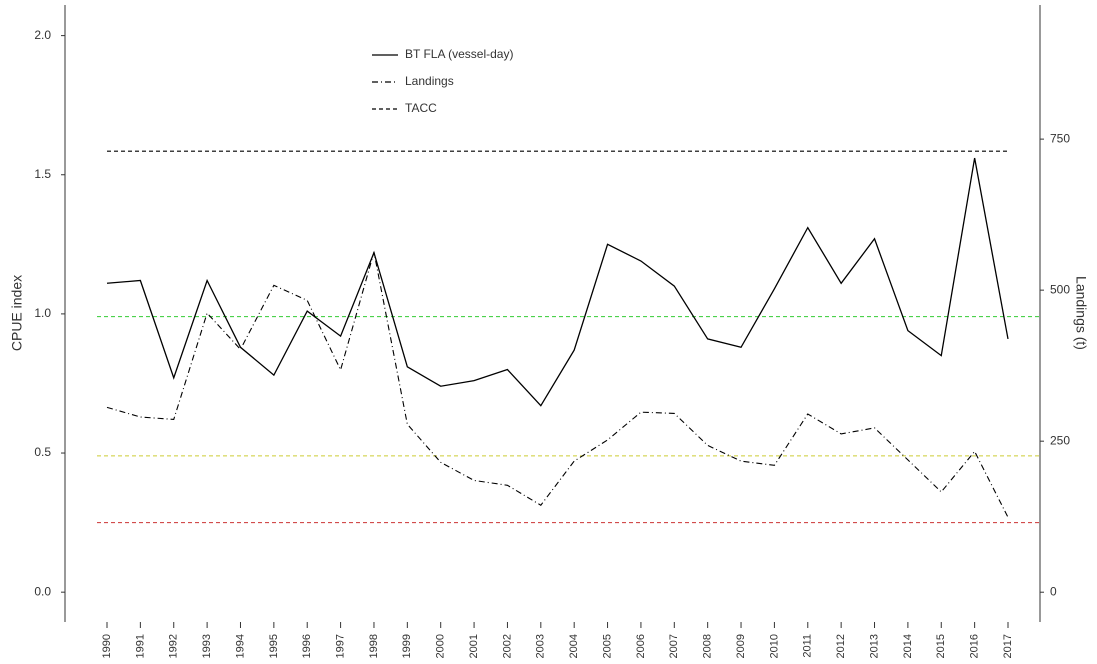 Image resolution: width=1097 pixels, height=664 pixels. I want to click on x-tick-label: 1993, so click(207, 646).